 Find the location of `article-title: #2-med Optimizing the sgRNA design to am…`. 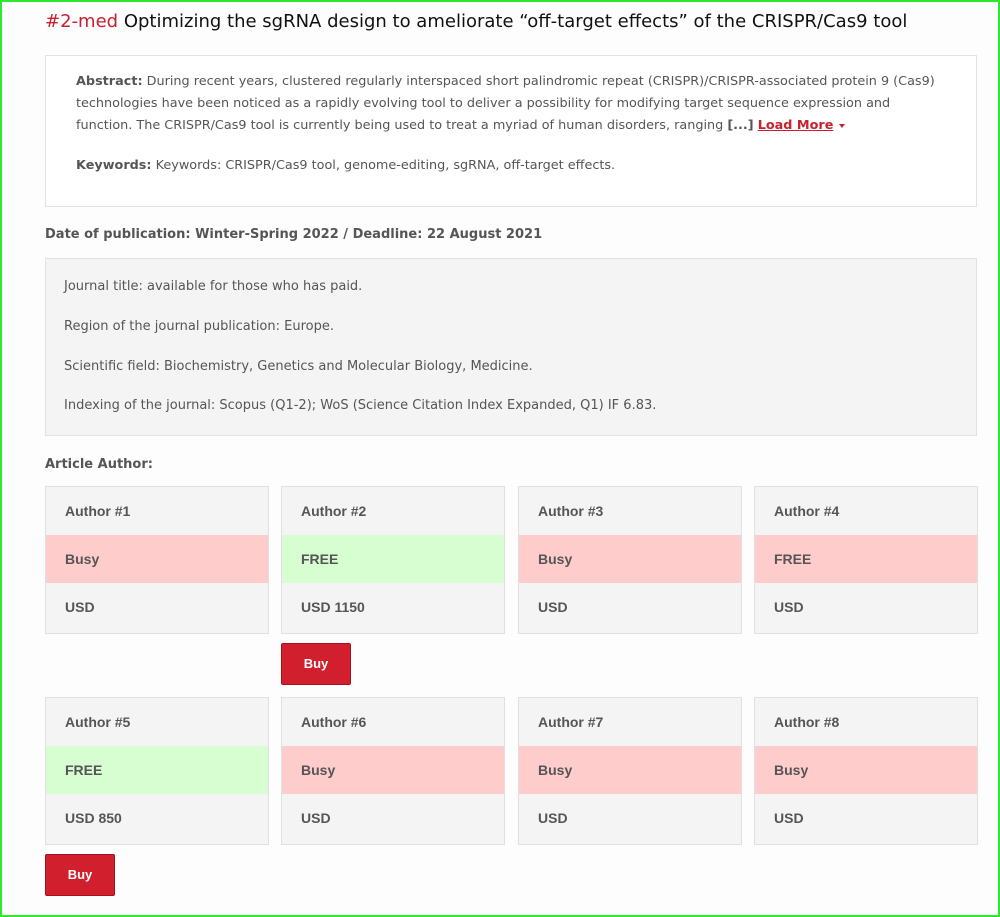

article-title: #2-med Optimizing the sgRNA design to am… is located at coordinates (476, 21).